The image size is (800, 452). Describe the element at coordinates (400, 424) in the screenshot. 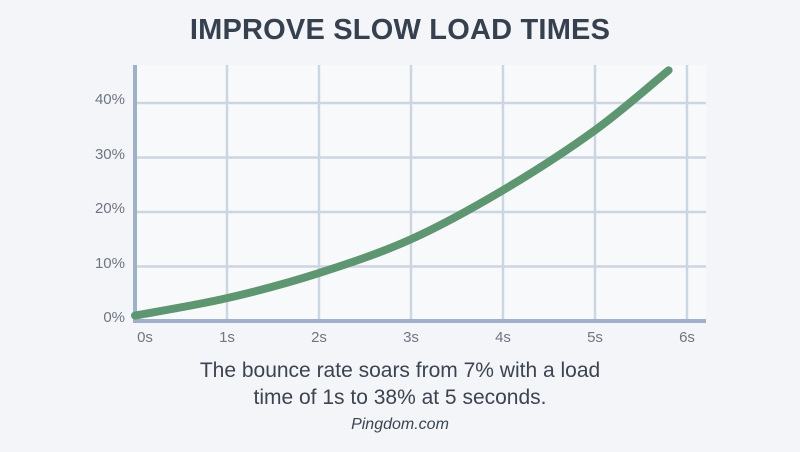

I see `source-credit: Pingdom.com` at that location.